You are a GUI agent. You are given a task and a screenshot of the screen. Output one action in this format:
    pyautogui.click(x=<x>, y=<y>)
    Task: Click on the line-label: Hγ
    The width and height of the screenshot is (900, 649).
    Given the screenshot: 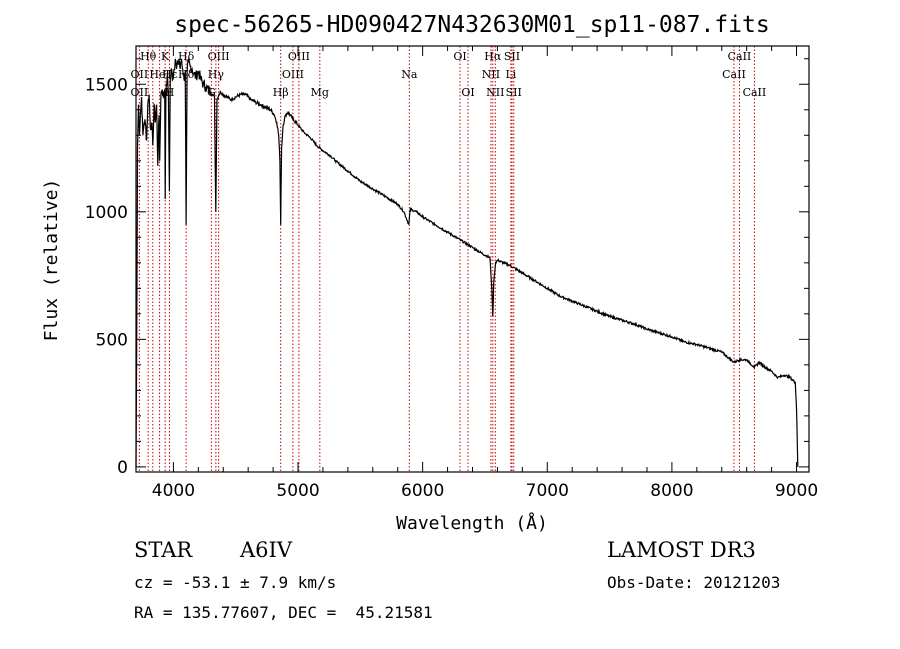 What is the action you would take?
    pyautogui.click(x=216, y=74)
    